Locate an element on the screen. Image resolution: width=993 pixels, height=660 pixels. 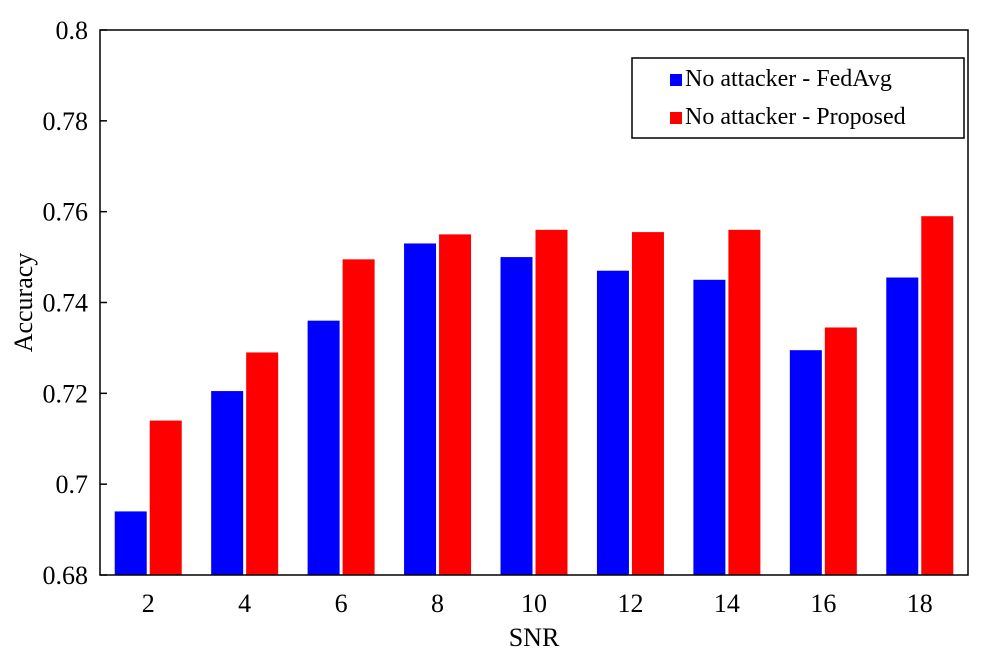
y-tick-label: 0.74 is located at coordinates (66, 303).